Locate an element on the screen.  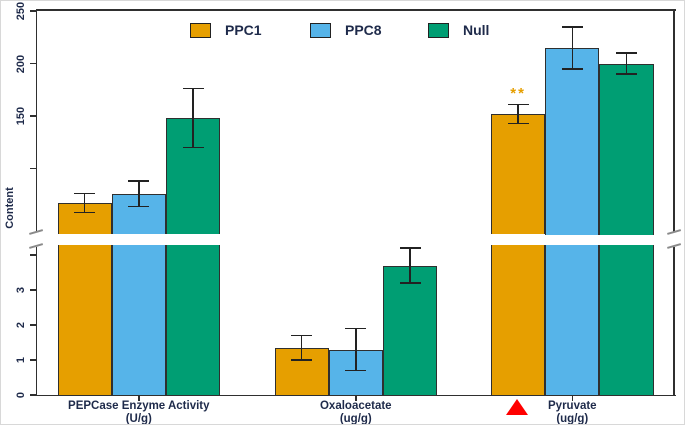
y-tick-label: 200 is located at coordinates (21, 63).